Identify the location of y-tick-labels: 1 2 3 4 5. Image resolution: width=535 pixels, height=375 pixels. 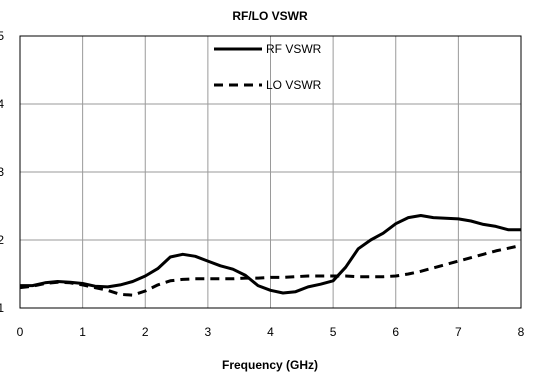
(2, 172).